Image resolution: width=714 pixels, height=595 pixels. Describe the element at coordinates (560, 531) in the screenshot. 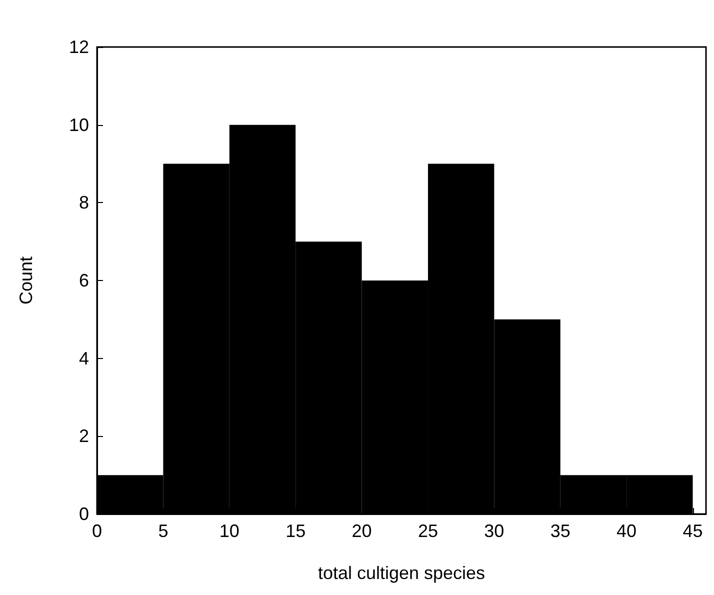

I see `x-tick-label: 35` at that location.